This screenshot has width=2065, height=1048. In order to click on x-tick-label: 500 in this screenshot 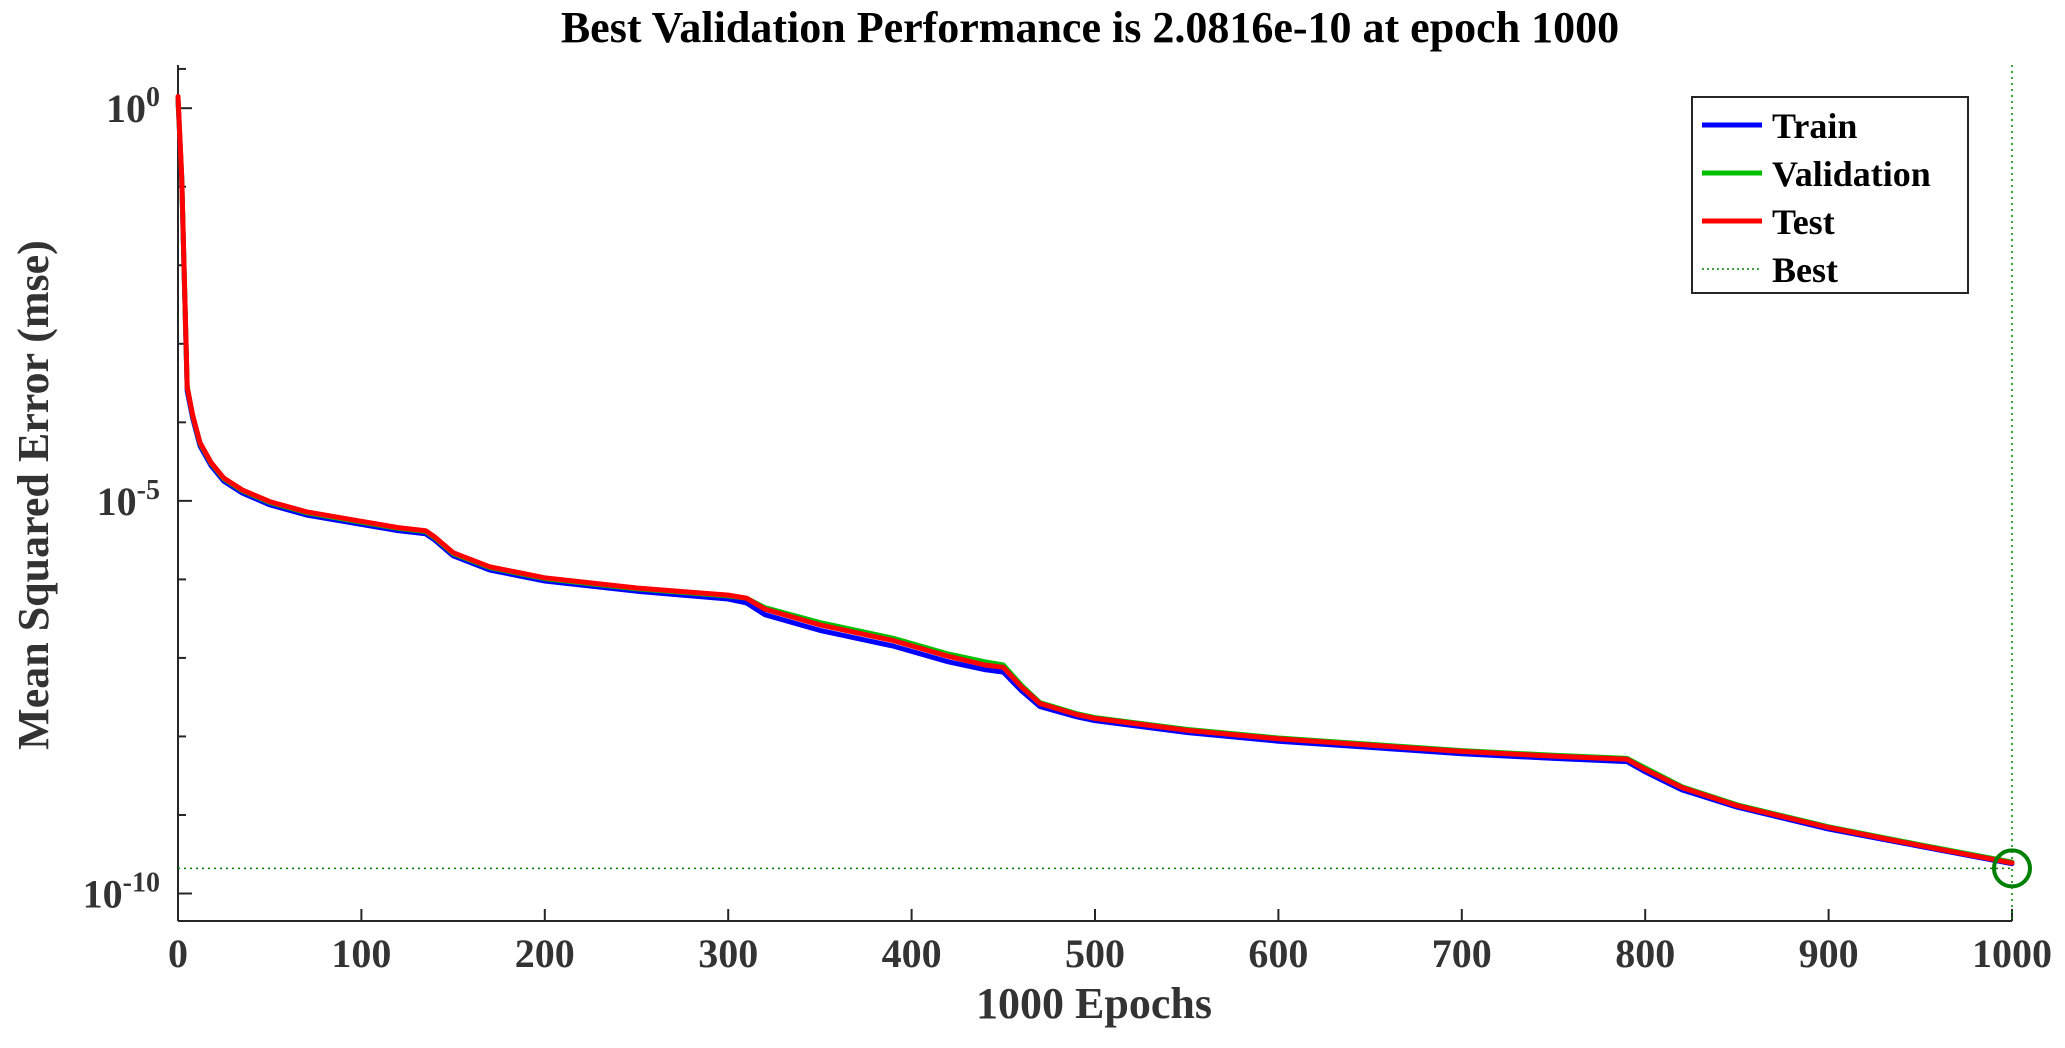, I will do `click(1095, 953)`.